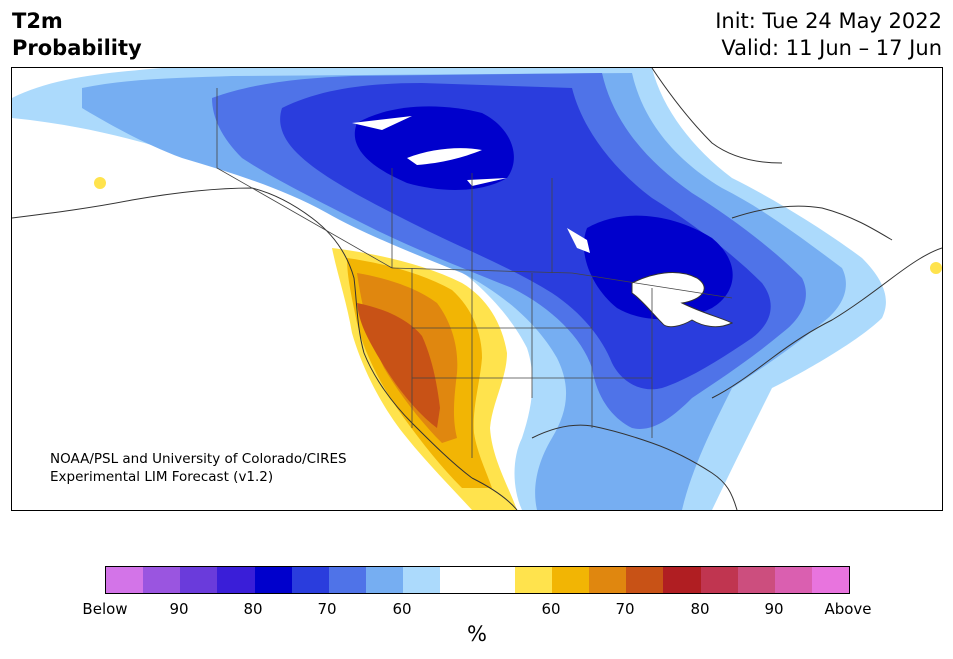 The image size is (953, 659). What do you see at coordinates (37, 21) in the screenshot?
I see `variable-label: T2m` at bounding box center [37, 21].